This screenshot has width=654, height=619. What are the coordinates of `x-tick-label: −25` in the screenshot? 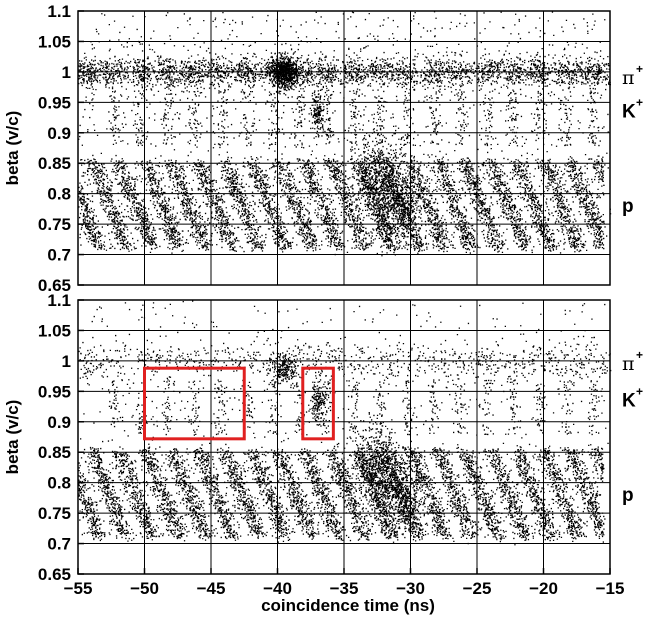 It's located at (477, 588).